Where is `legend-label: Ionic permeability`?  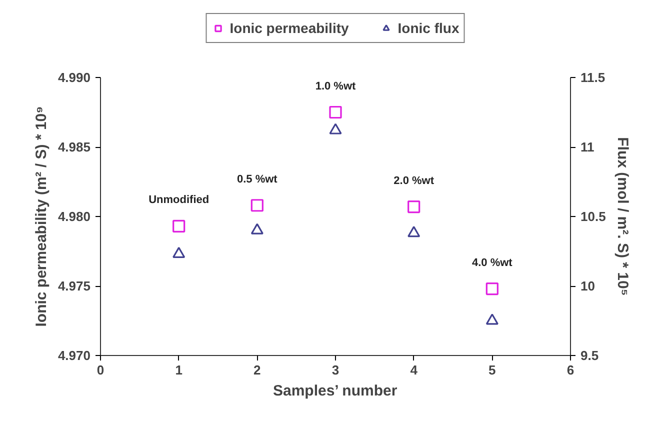 legend-label: Ionic permeability is located at coordinates (289, 28).